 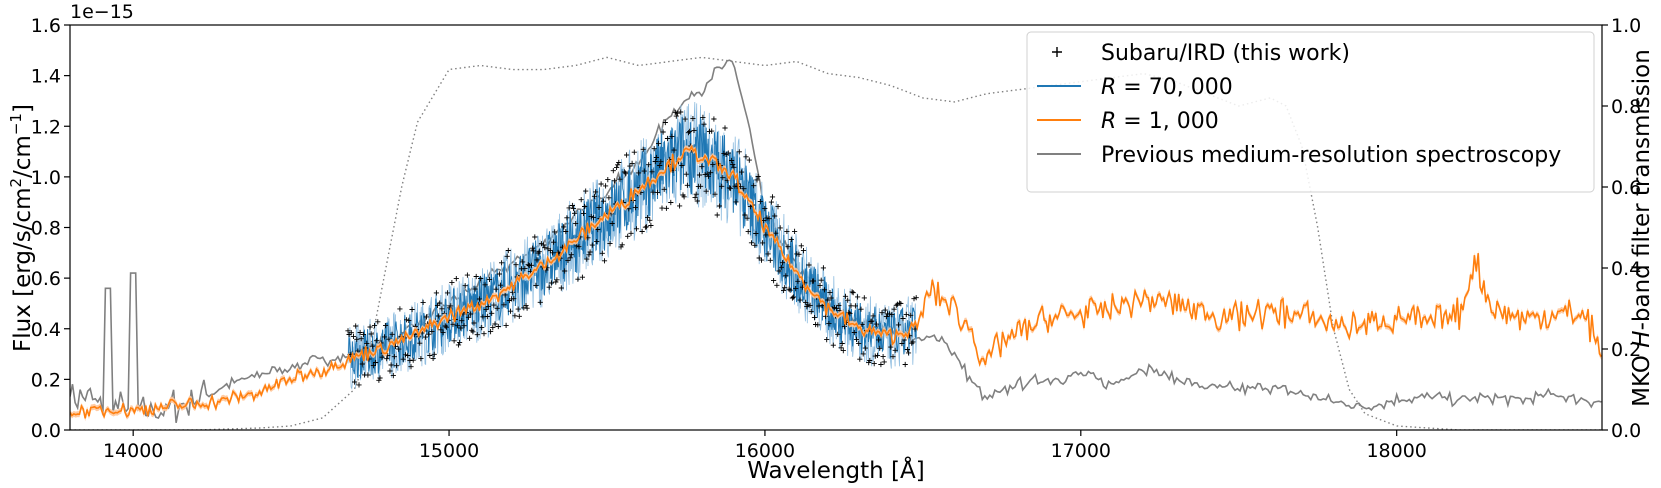 I want to click on y-right-tick-label: 0.2, so click(x=1626, y=350).